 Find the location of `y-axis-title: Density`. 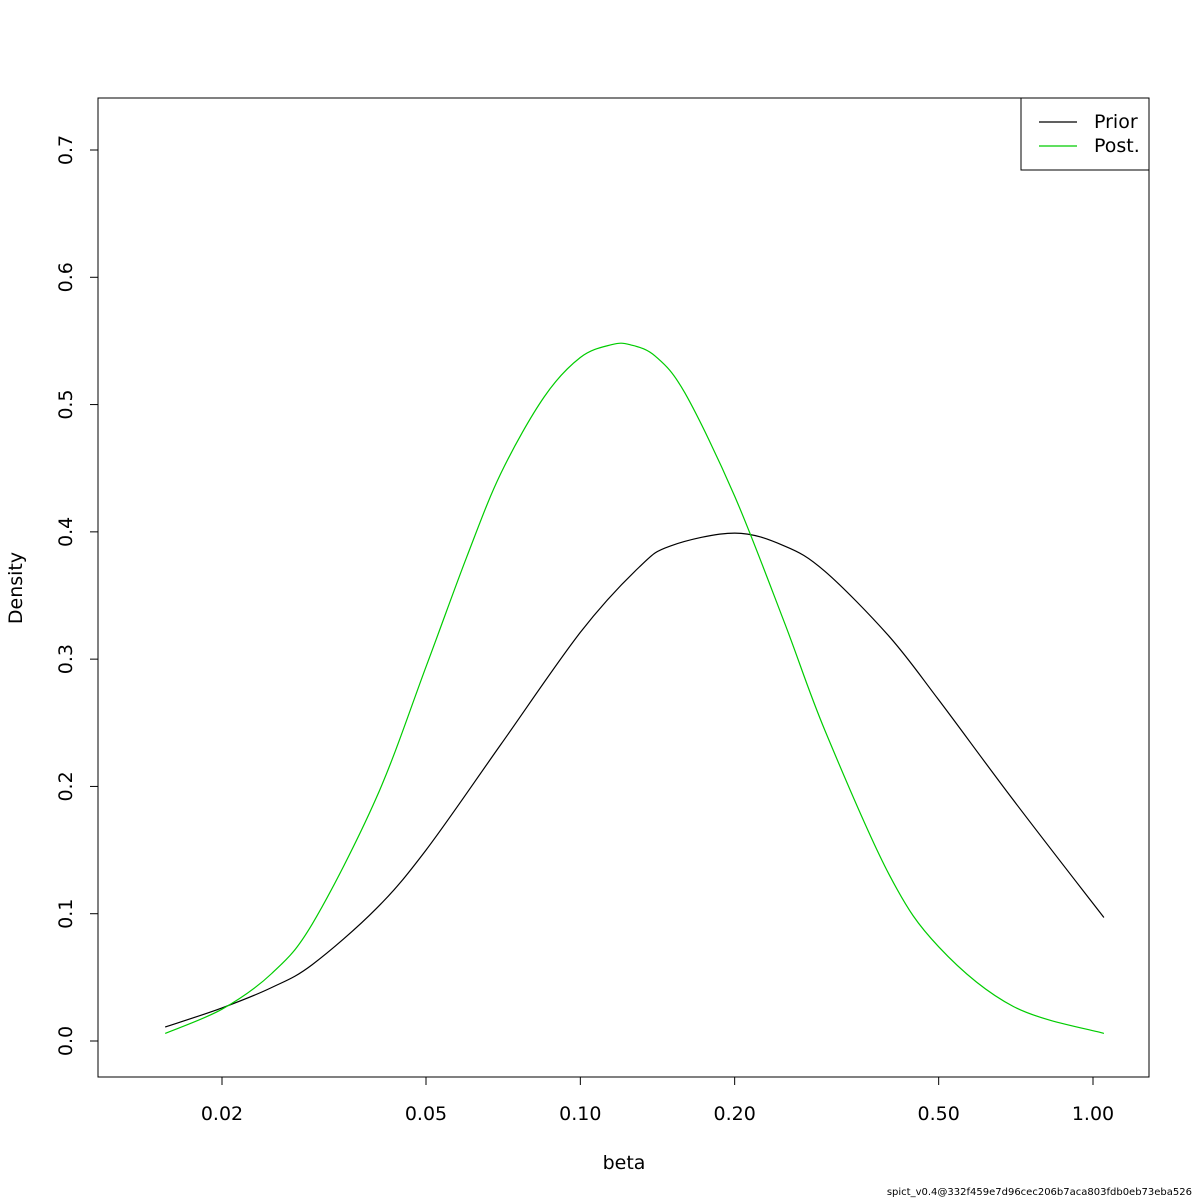

y-axis-title: Density is located at coordinates (16, 588).